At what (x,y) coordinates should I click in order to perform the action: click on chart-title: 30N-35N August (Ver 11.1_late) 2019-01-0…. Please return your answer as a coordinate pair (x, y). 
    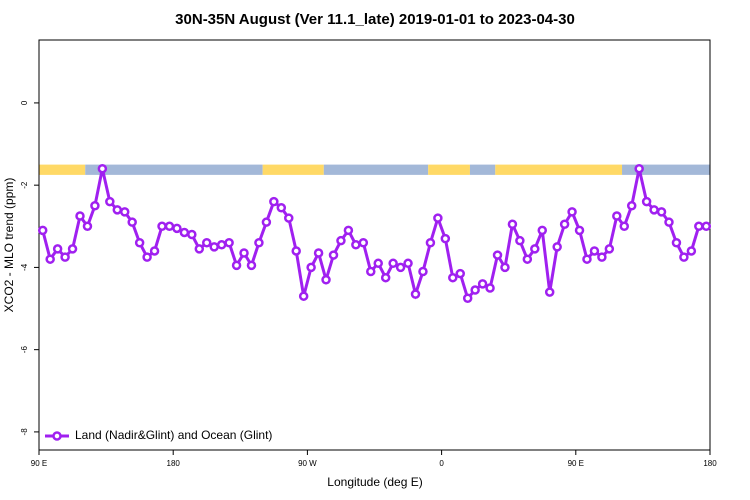
    Looking at the image, I should click on (375, 19).